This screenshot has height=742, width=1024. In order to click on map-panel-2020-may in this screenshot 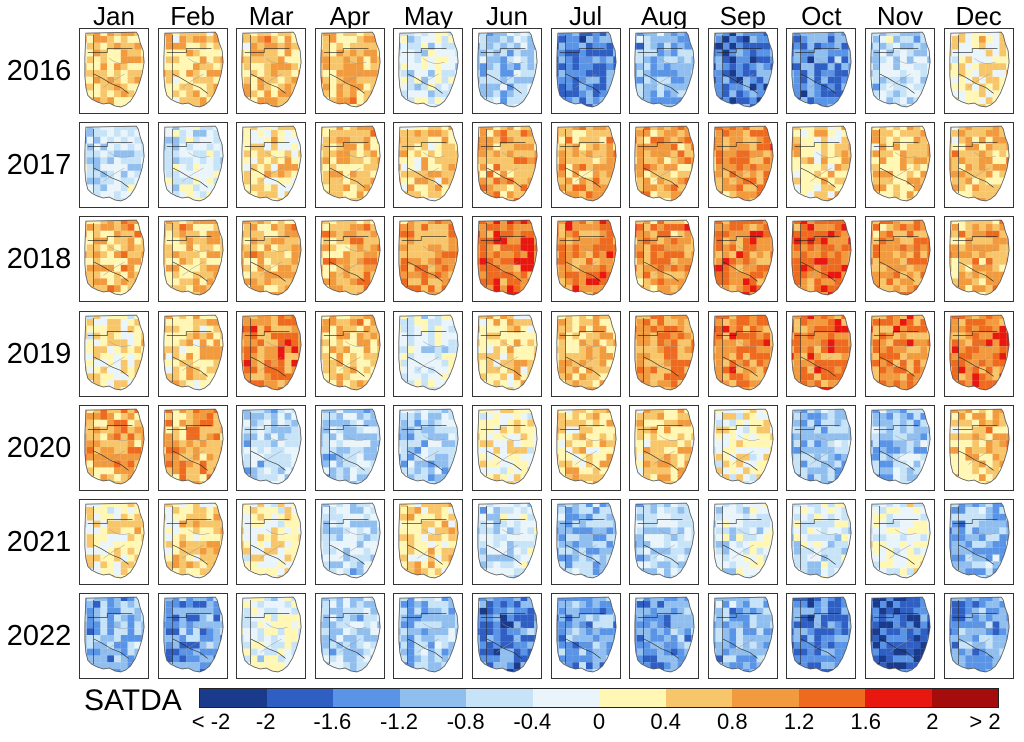, I will do `click(428, 447)`.